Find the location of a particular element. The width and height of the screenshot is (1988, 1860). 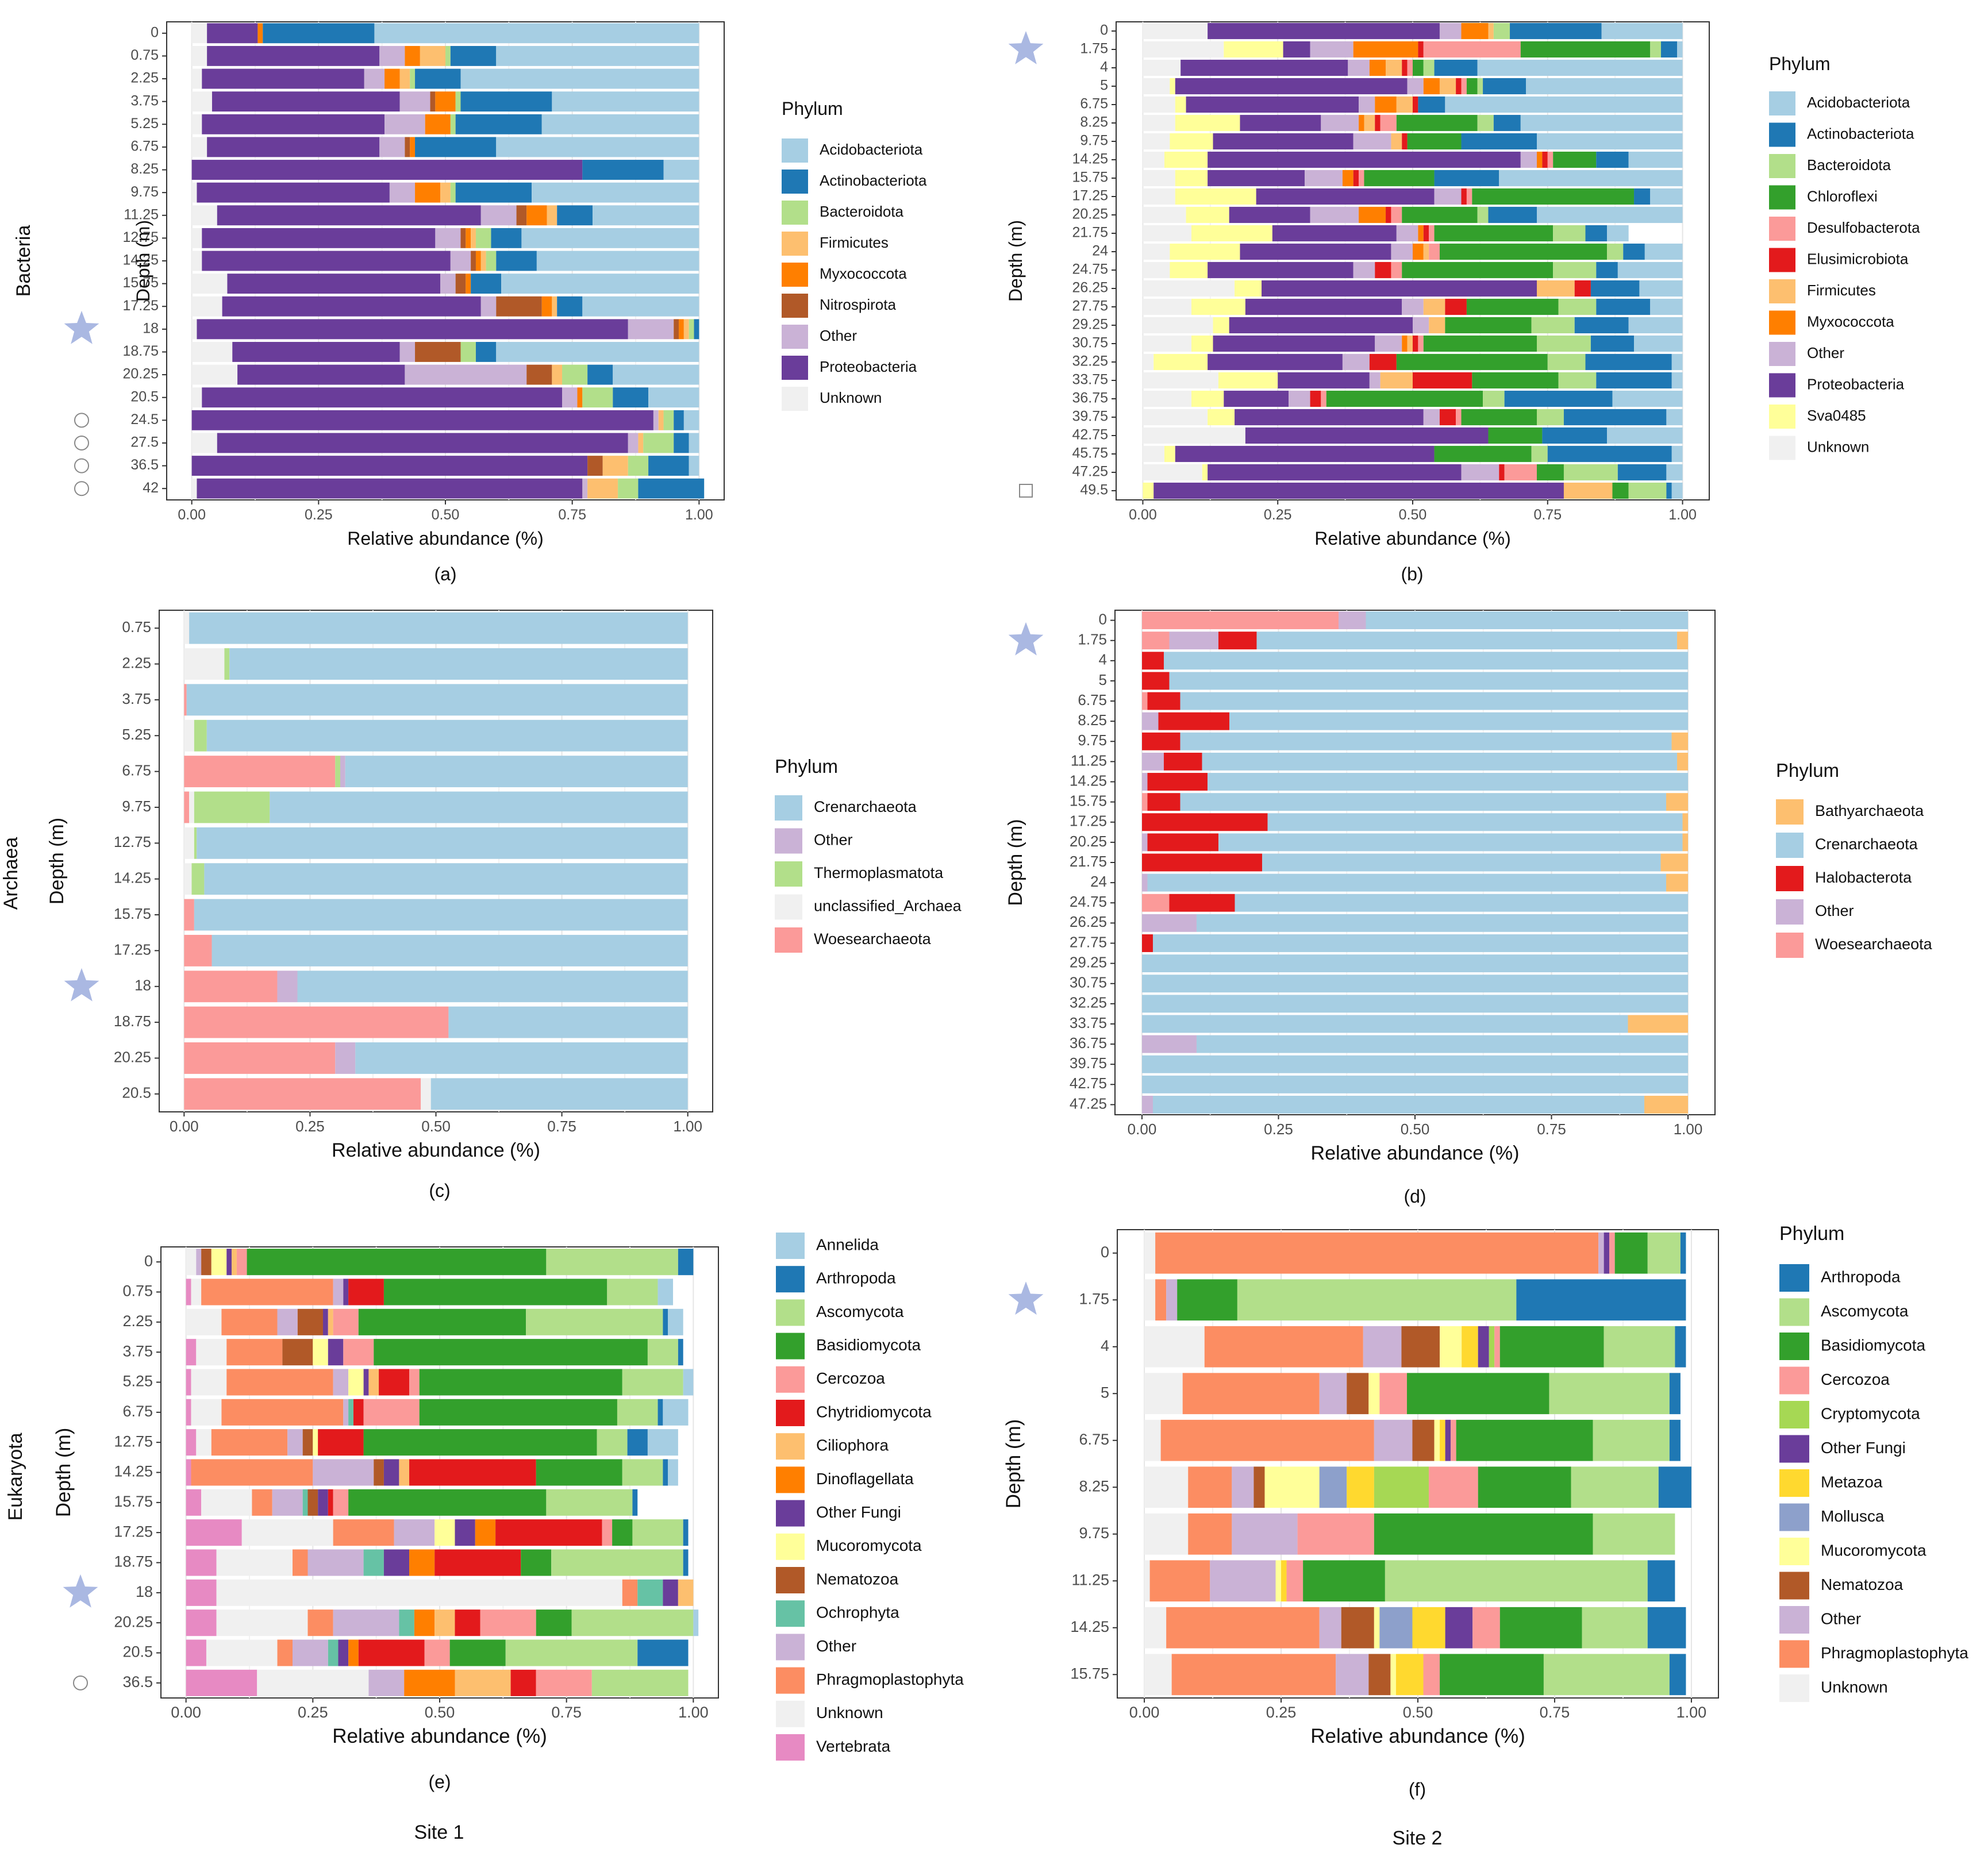

panel-b-ytick-label: 24.75 is located at coordinates (1090, 269).